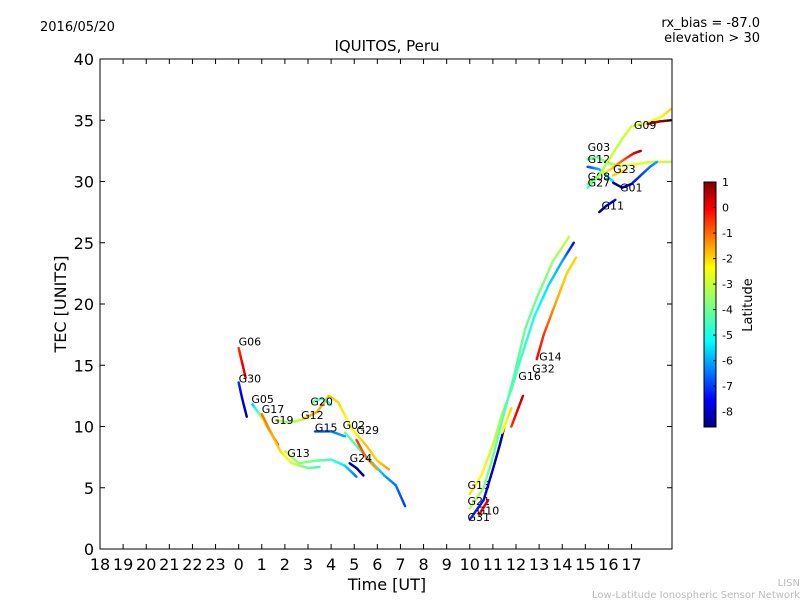  What do you see at coordinates (249, 357) in the screenshot?
I see `series-g06: G06` at bounding box center [249, 357].